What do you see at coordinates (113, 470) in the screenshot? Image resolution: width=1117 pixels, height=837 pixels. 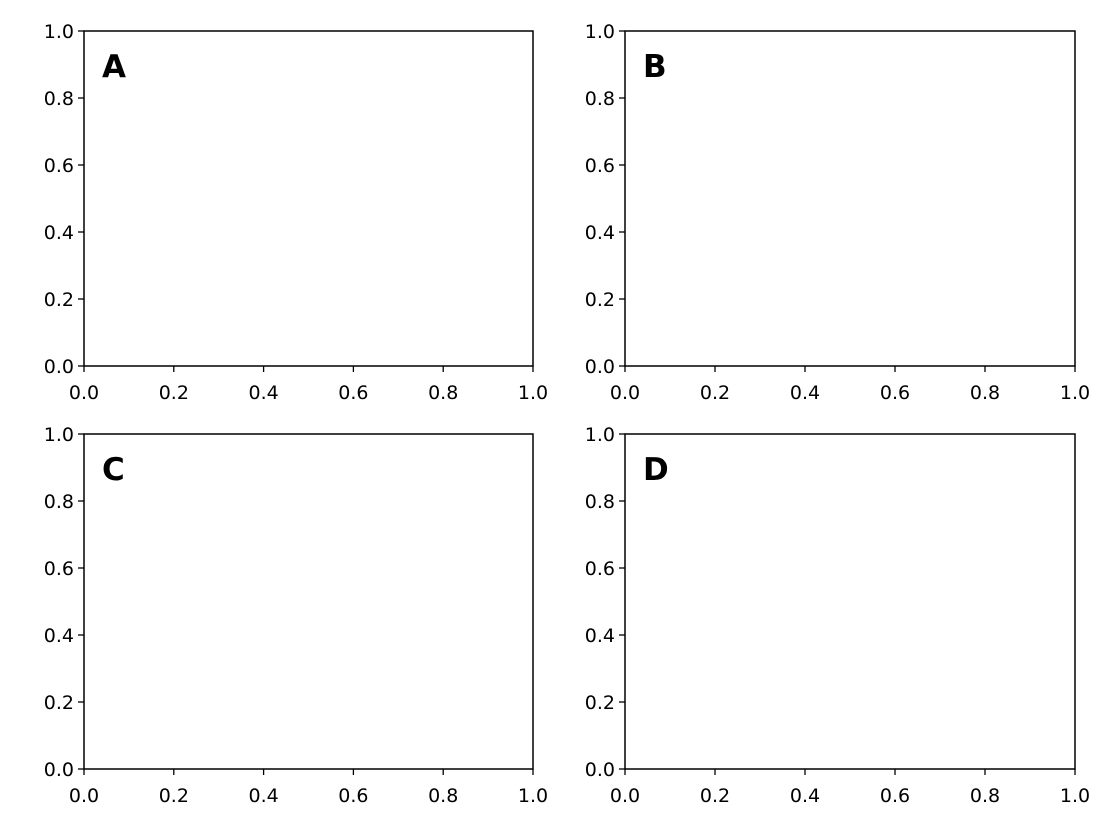 I see `panel-label: C` at bounding box center [113, 470].